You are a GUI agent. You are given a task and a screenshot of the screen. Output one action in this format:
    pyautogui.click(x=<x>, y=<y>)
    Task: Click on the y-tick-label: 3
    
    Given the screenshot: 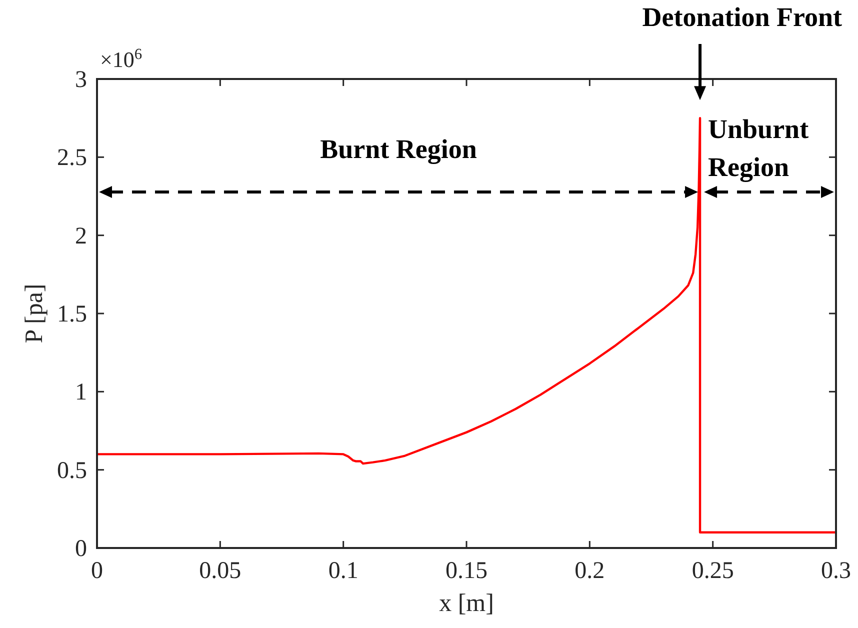 What is the action you would take?
    pyautogui.click(x=81, y=80)
    